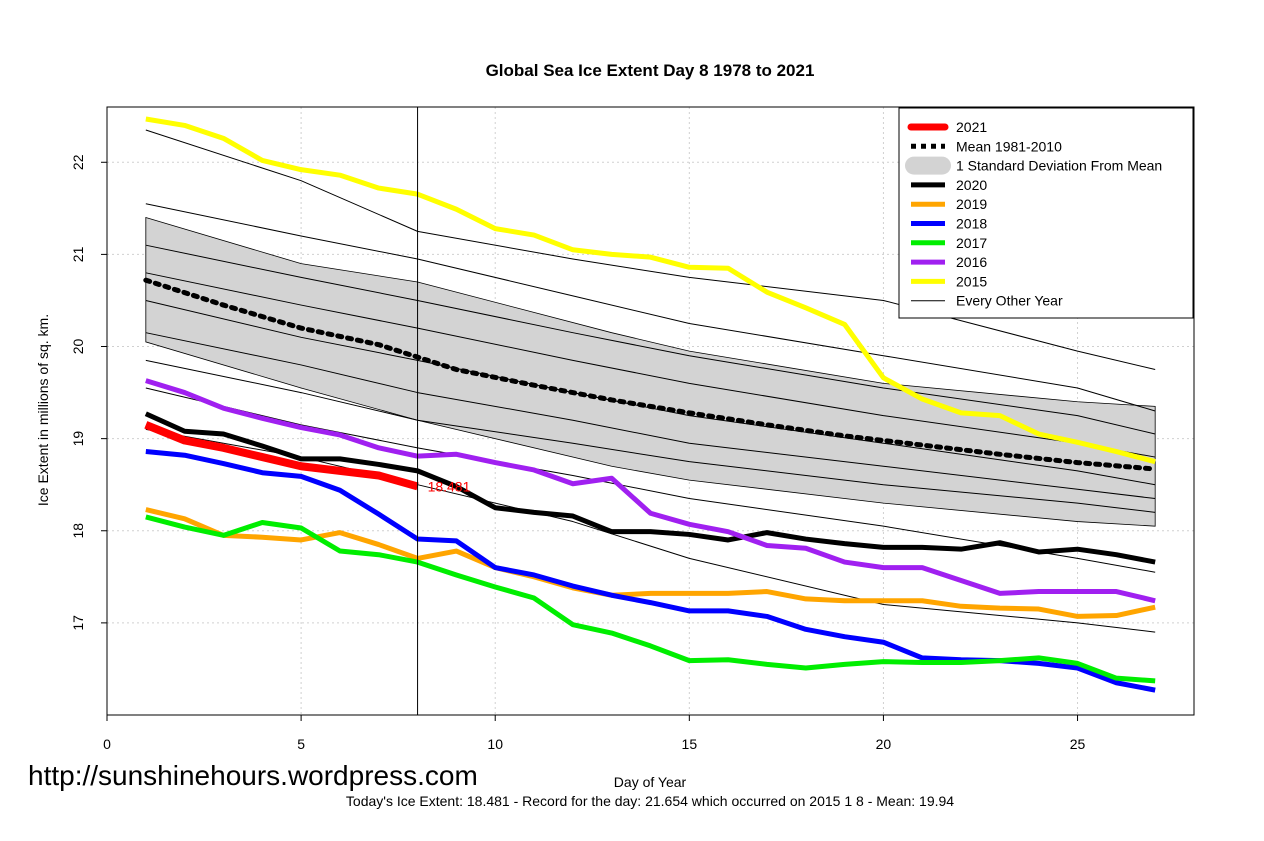  What do you see at coordinates (971, 224) in the screenshot?
I see `legend-label: 2018` at bounding box center [971, 224].